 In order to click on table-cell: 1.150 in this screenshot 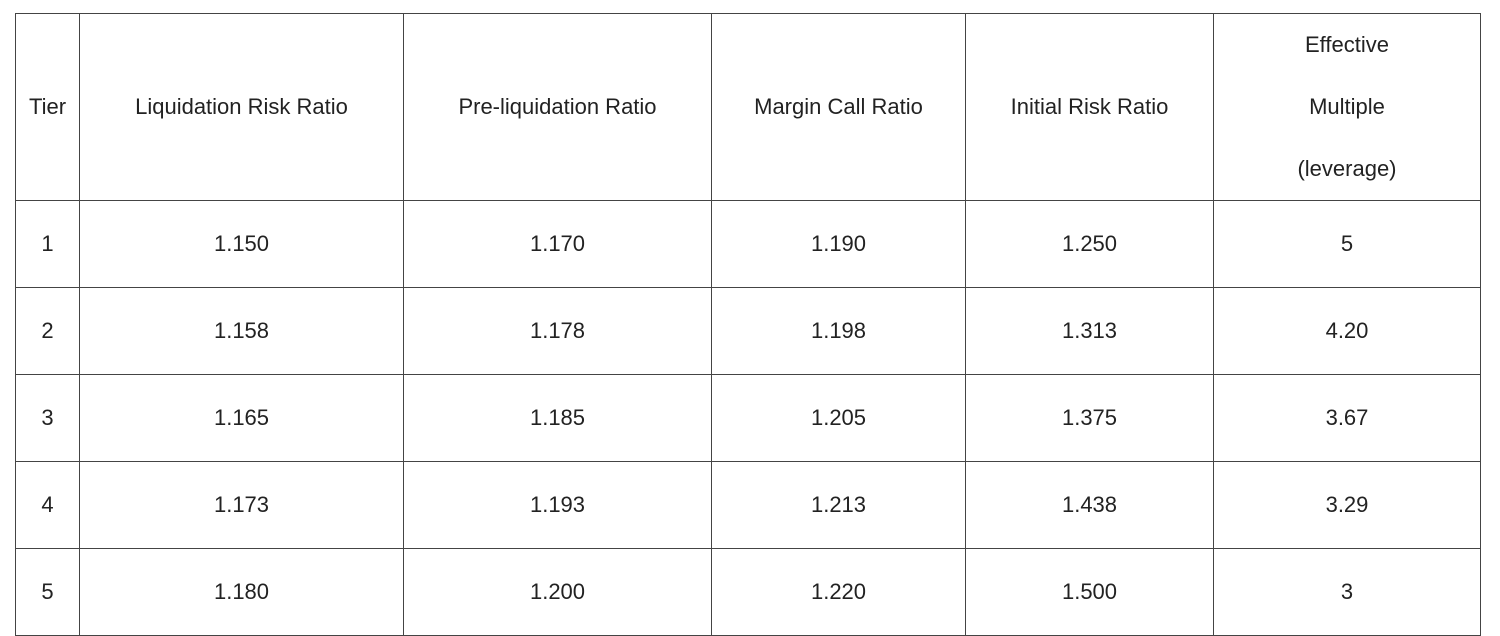, I will do `click(241, 244)`.